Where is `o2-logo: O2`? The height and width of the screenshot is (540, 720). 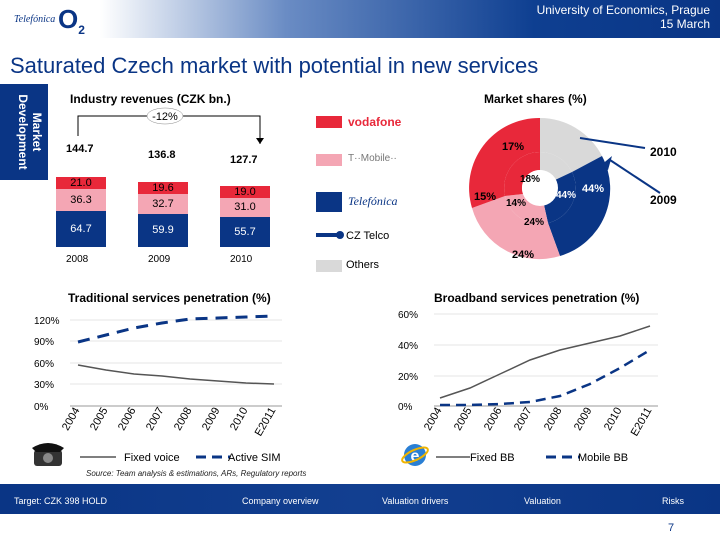 o2-logo: O2 is located at coordinates (71, 21).